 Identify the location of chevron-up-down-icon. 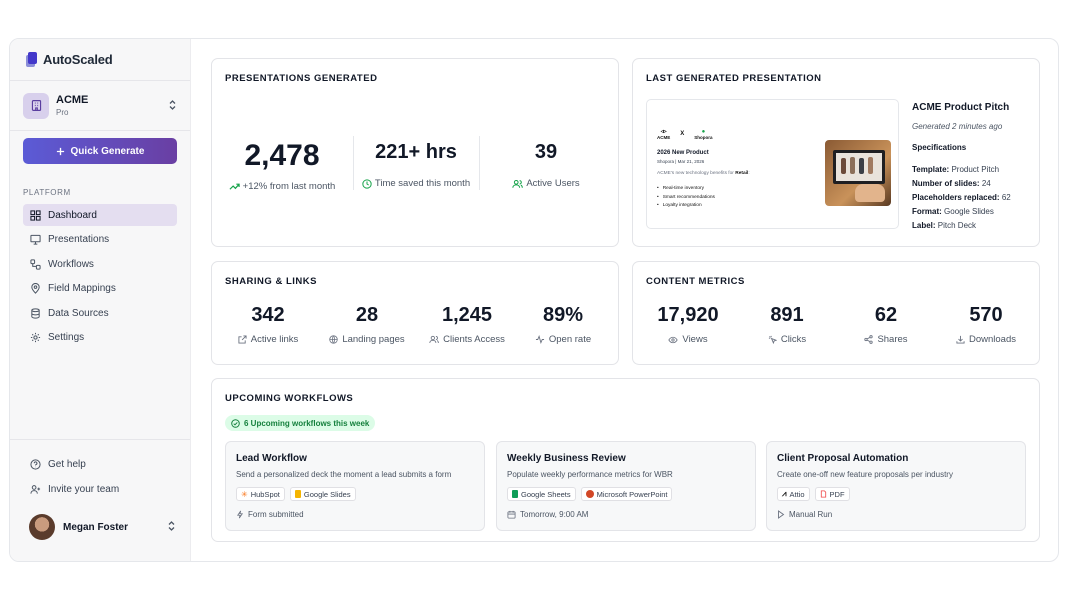
(172, 106).